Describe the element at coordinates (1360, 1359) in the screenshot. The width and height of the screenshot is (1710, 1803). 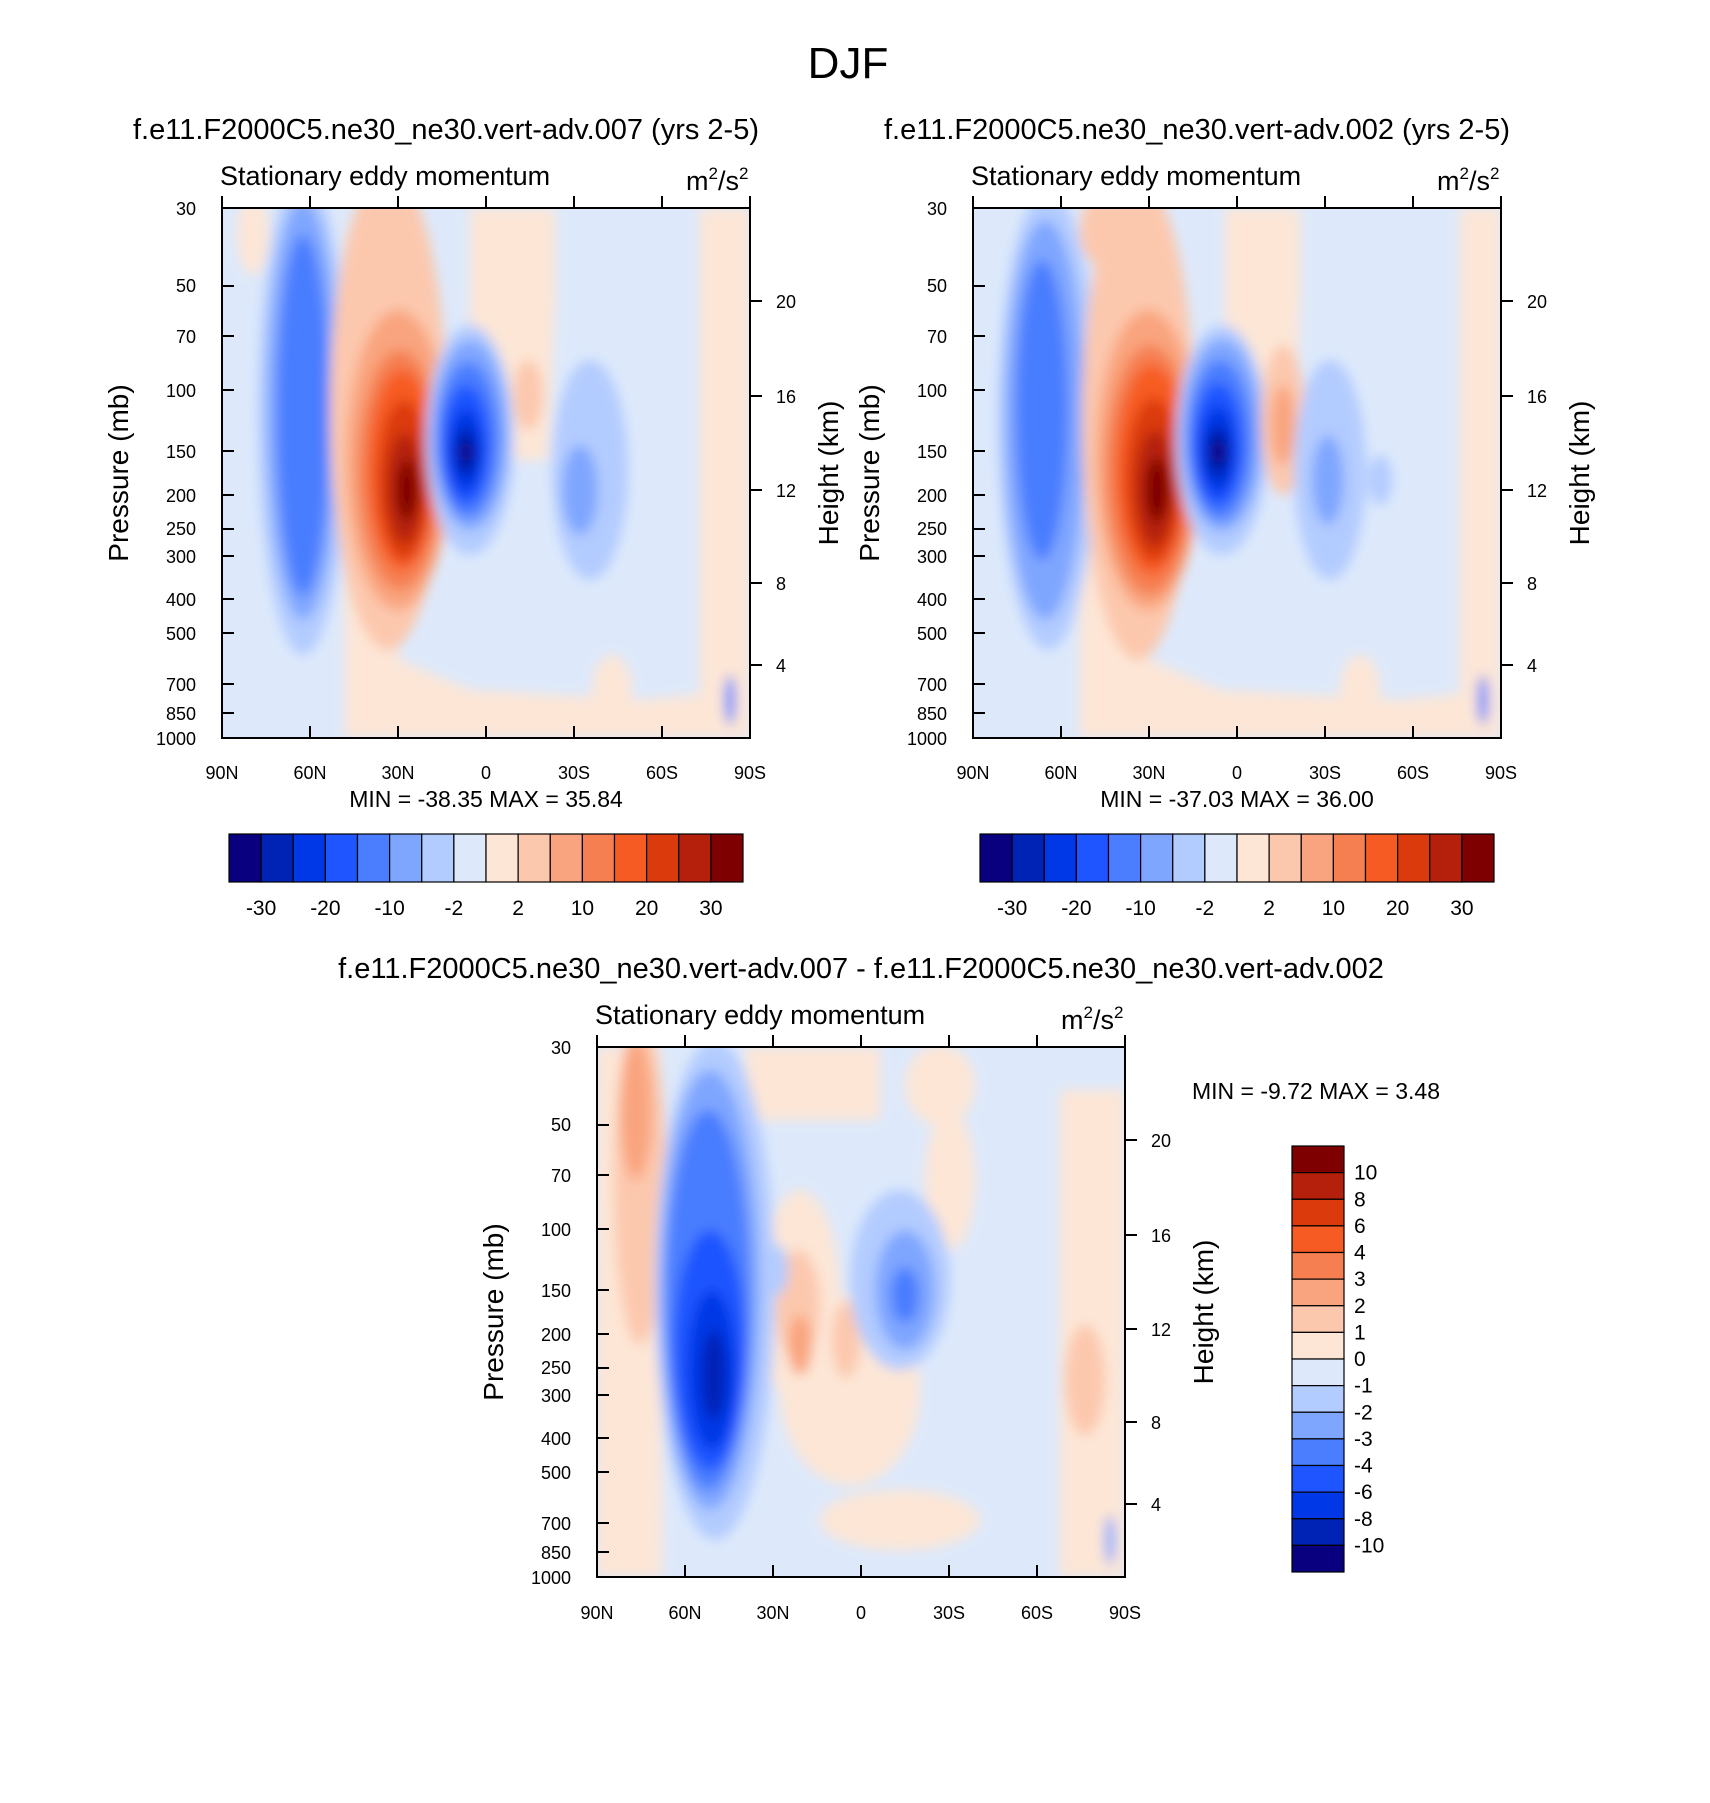
I see `colorbar-label: 0` at that location.